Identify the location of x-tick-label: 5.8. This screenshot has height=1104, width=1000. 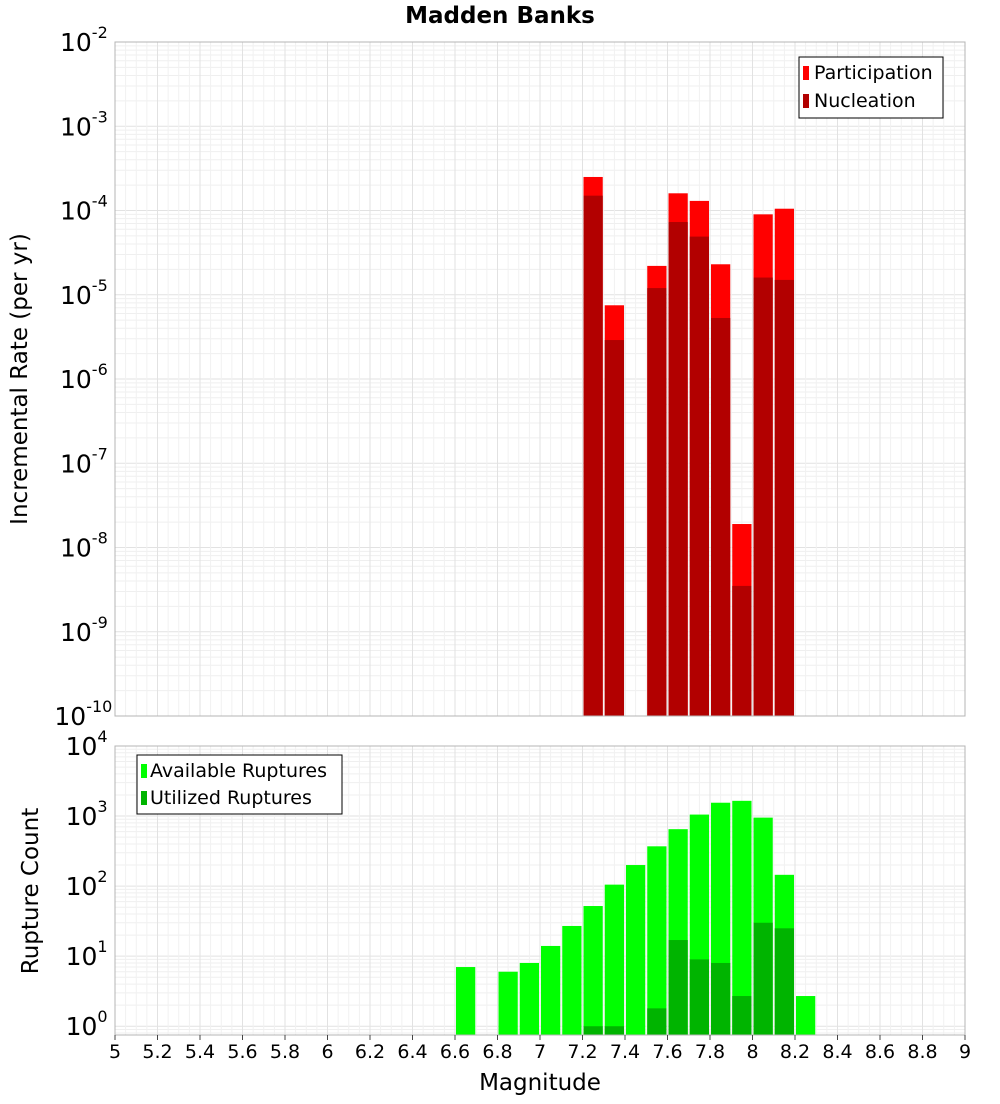
(285, 1052).